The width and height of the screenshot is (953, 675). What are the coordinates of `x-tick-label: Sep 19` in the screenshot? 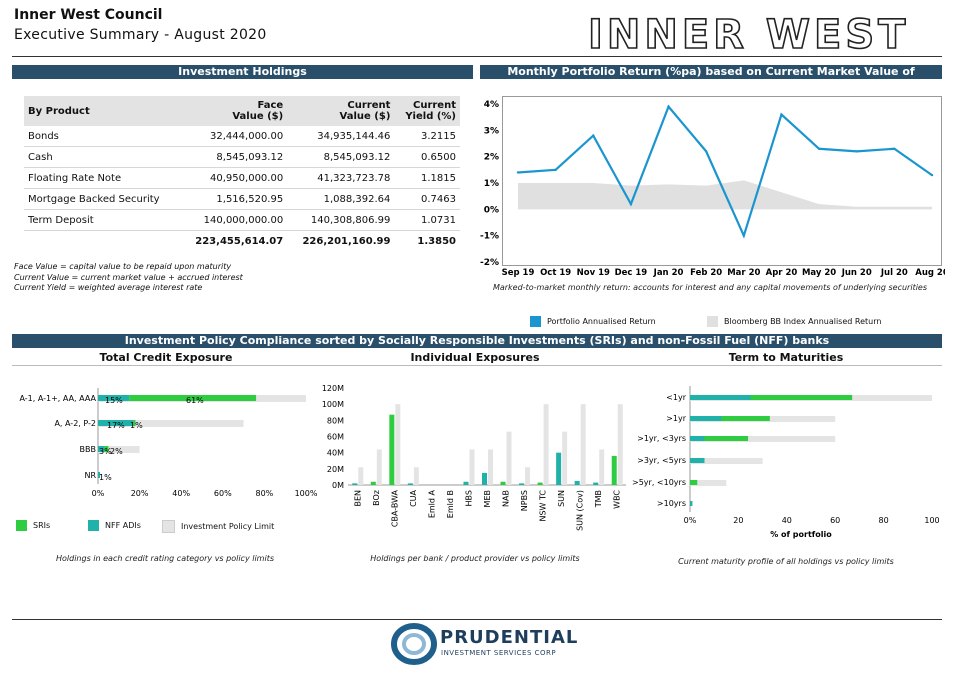 It's located at (518, 273).